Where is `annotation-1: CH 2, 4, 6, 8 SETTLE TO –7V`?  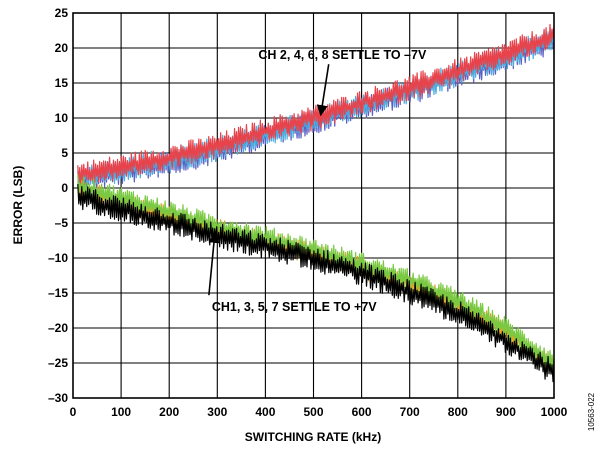
annotation-1: CH 2, 4, 6, 8 SETTLE TO –7V is located at coordinates (342, 55).